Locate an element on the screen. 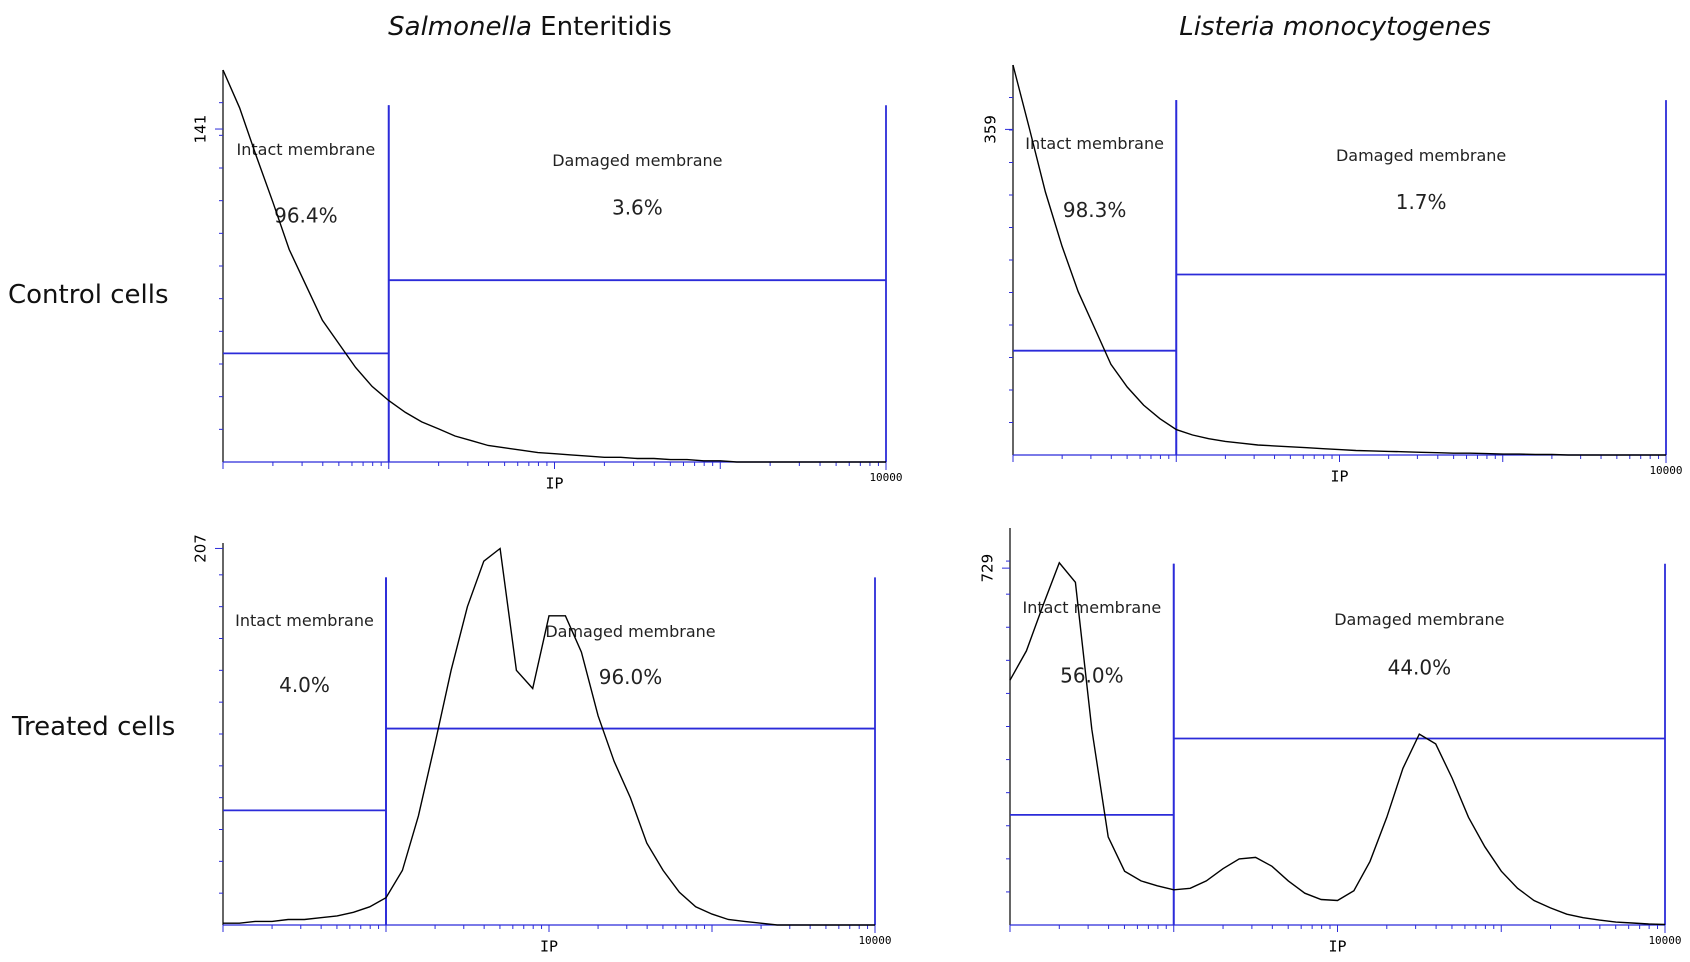 The width and height of the screenshot is (1690, 962). gate-percent: 4.0% is located at coordinates (304, 685).